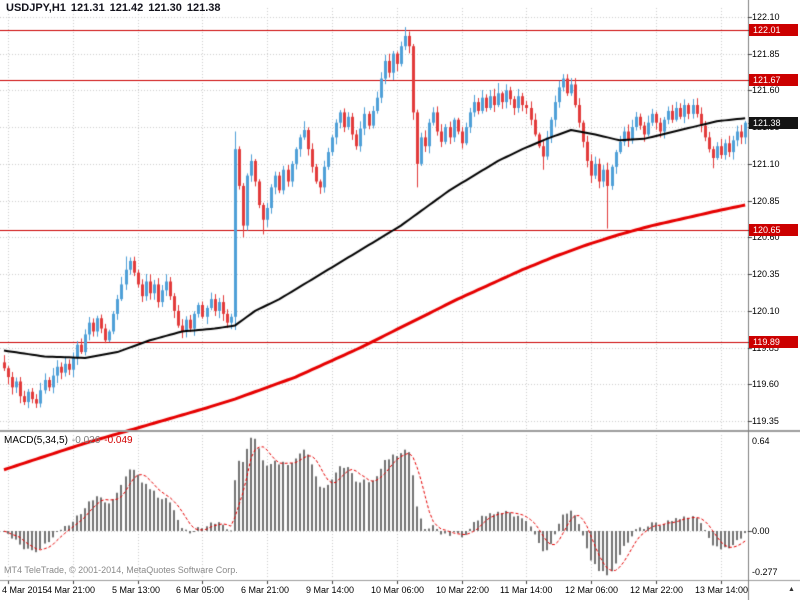 This screenshot has width=800, height=600. Describe the element at coordinates (126, 8) in the screenshot. I see `quote-high: 121.42` at that location.